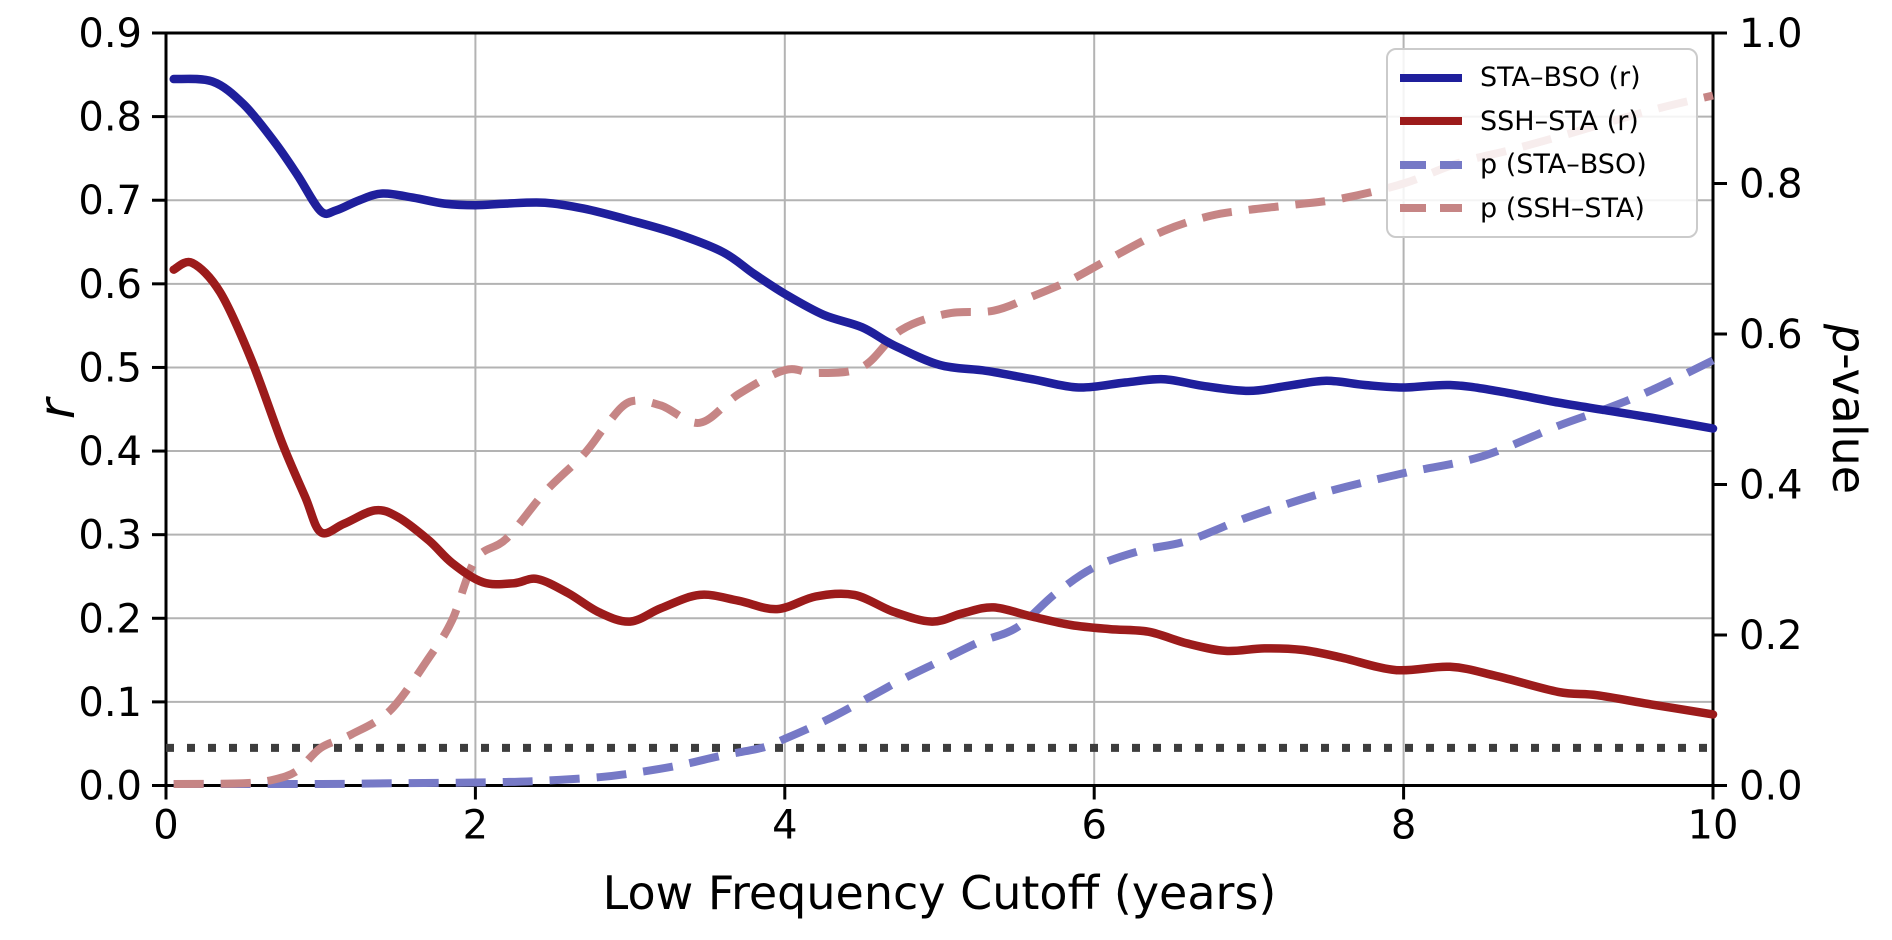 Image resolution: width=1892 pixels, height=940 pixels. What do you see at coordinates (1093, 826) in the screenshot?
I see `x-tick-label: 6` at bounding box center [1093, 826].